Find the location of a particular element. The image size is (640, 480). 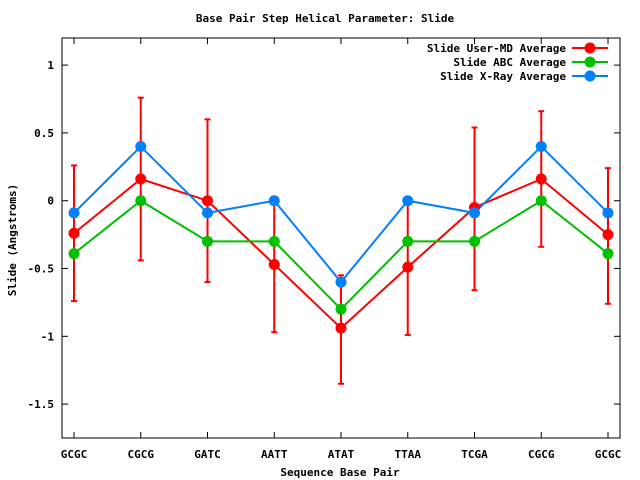

x-tick-label: TTAA is located at coordinates (408, 454).